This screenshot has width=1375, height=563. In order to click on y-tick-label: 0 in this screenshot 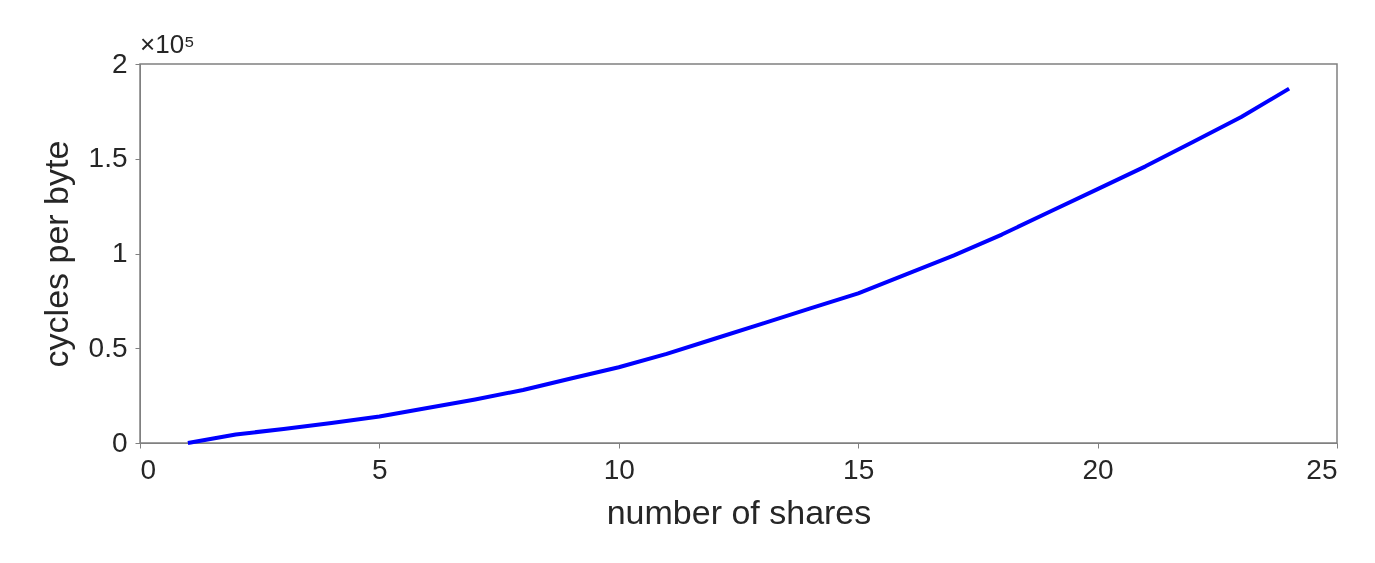, I will do `click(119, 442)`.